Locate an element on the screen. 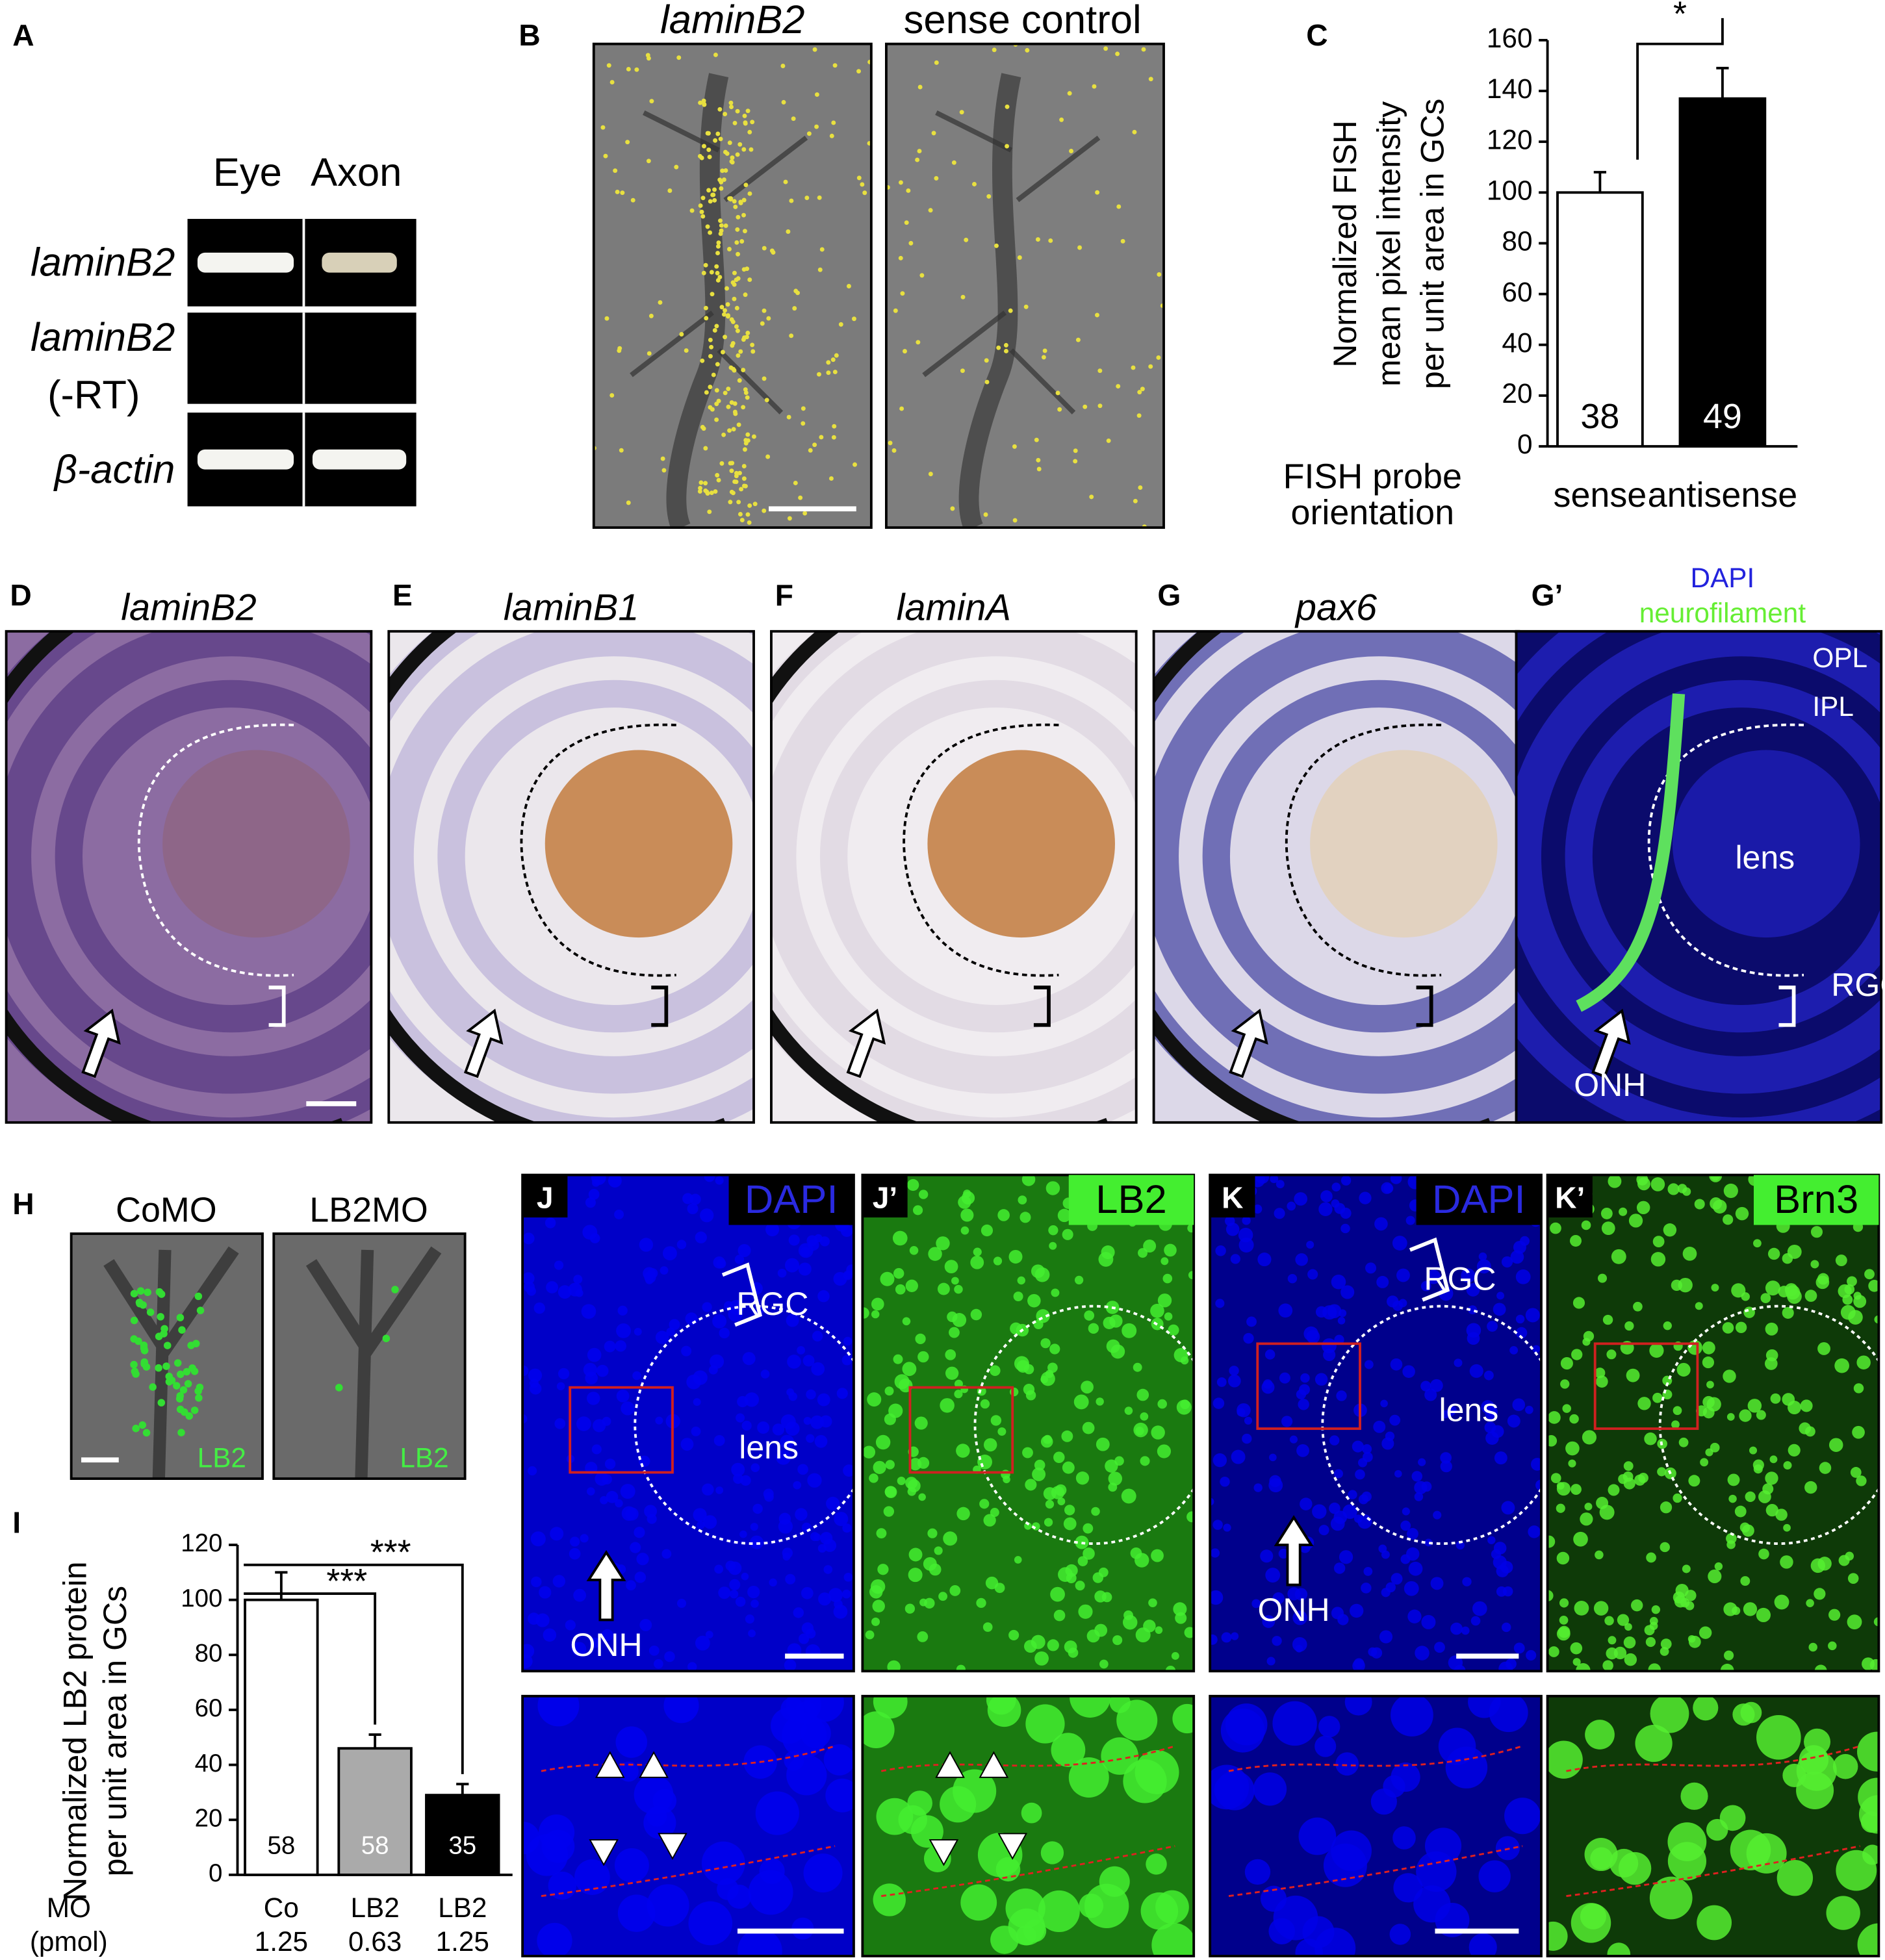 The height and width of the screenshot is (1960, 1885). panel-letter: B is located at coordinates (529, 35).